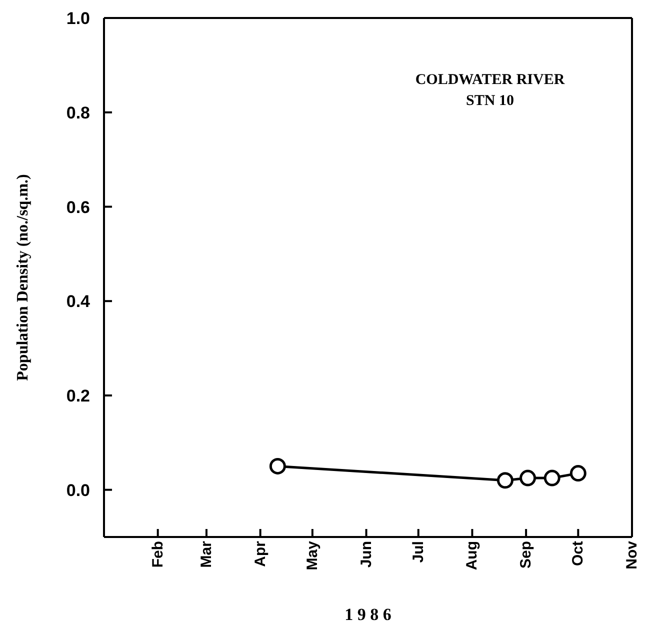  What do you see at coordinates (78, 396) in the screenshot?
I see `y-tick-label: 0.2` at bounding box center [78, 396].